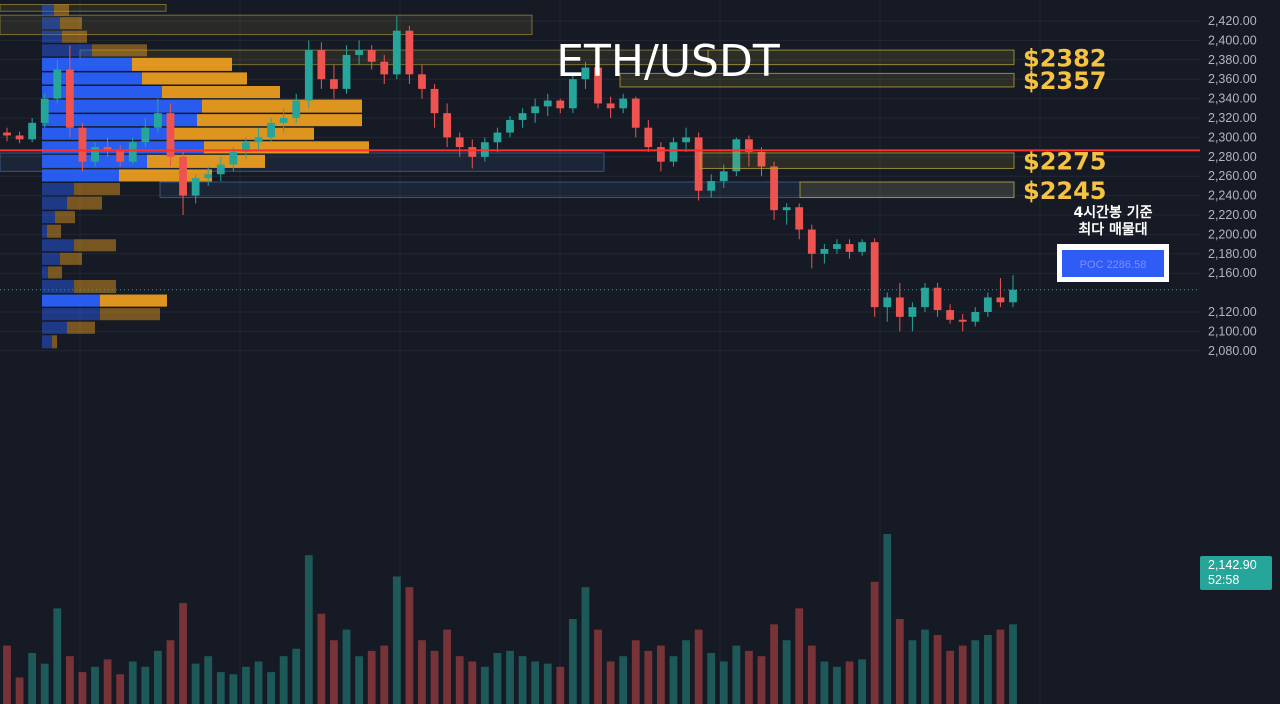  What do you see at coordinates (1223, 580) in the screenshot?
I see `current-price-countdown: 52:58` at bounding box center [1223, 580].